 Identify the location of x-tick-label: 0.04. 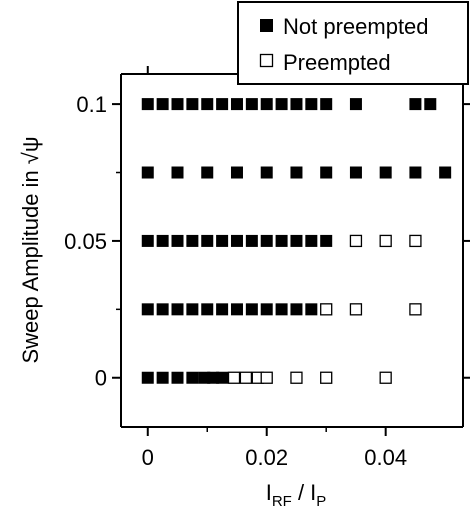
(385, 457).